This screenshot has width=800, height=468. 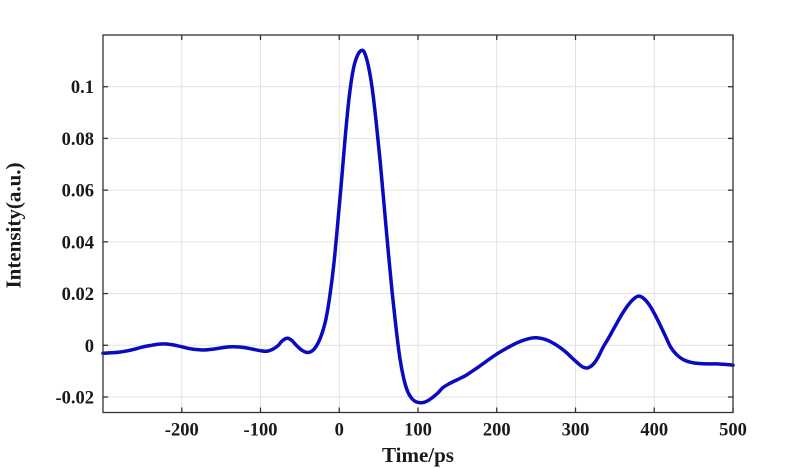 What do you see at coordinates (418, 431) in the screenshot?
I see `x-tick-label: 100` at bounding box center [418, 431].